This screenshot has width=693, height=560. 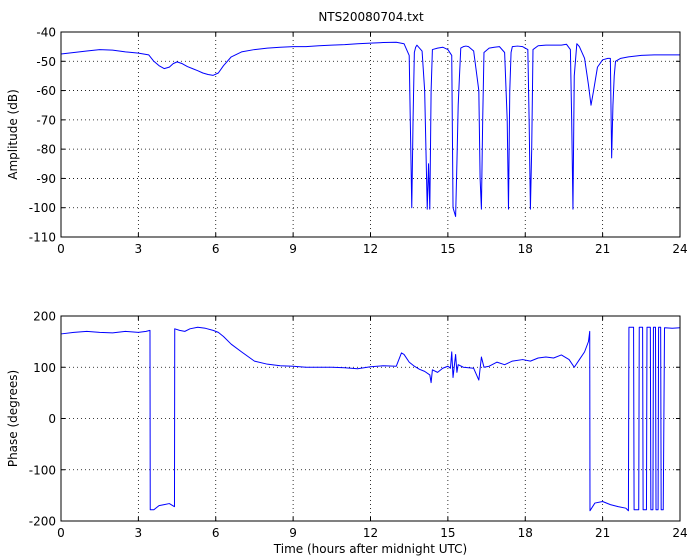 What do you see at coordinates (46, 91) in the screenshot?
I see `amplitude-y-tick-label: -60` at bounding box center [46, 91].